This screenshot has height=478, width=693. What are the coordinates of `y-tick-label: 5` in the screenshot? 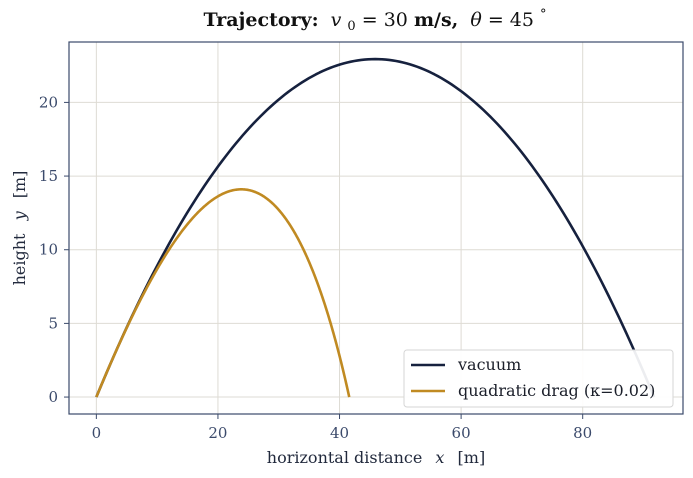 It's located at (53, 323).